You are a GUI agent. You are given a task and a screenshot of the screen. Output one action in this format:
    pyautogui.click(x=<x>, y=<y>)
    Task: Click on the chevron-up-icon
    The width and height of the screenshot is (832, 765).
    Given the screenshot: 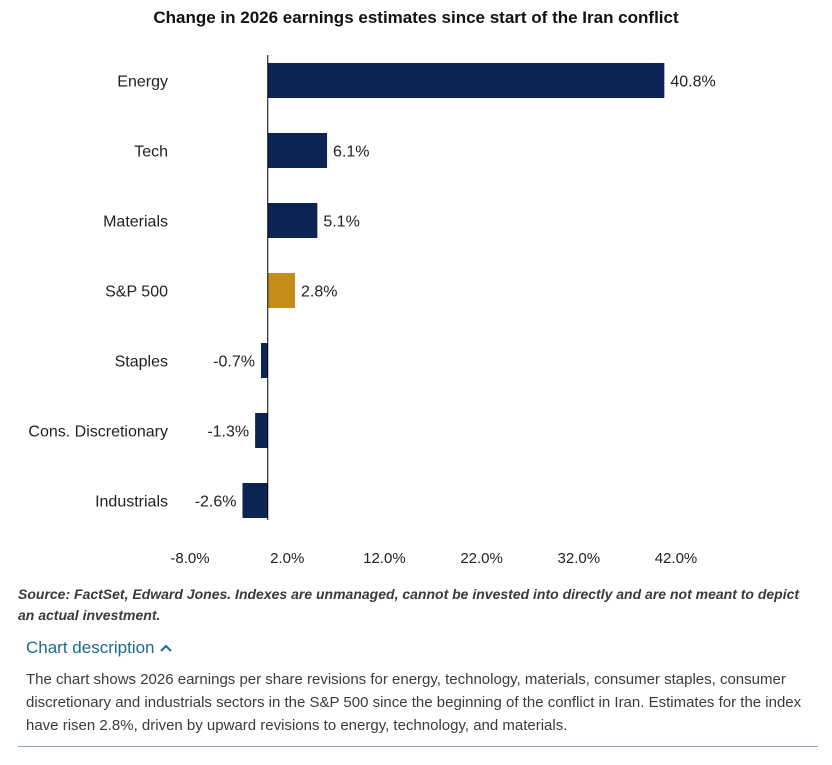 What is the action you would take?
    pyautogui.click(x=165, y=648)
    